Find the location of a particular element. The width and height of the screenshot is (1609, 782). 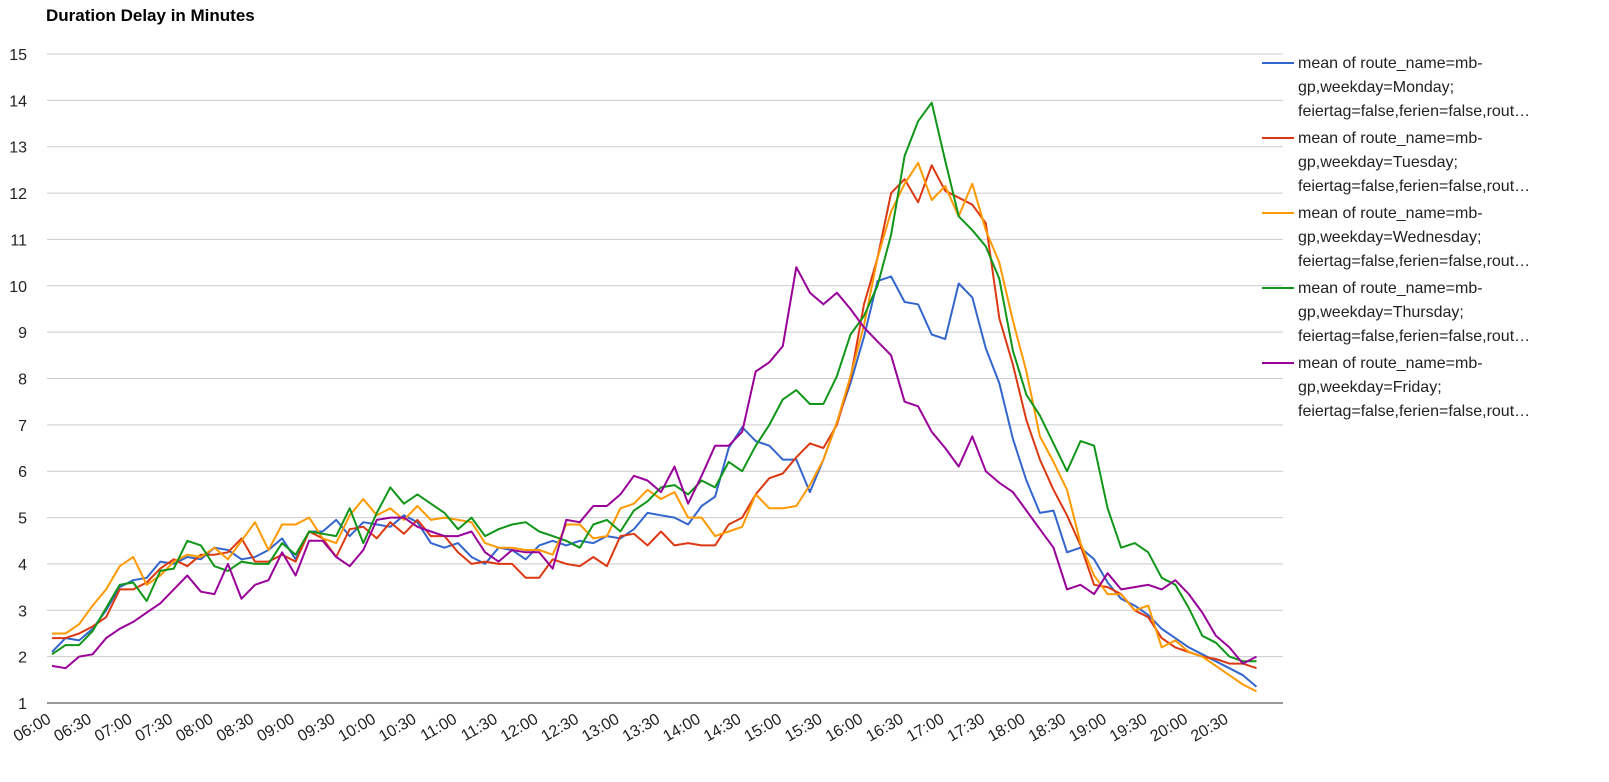

x-tick-label: 18:00 is located at coordinates (1006, 728).